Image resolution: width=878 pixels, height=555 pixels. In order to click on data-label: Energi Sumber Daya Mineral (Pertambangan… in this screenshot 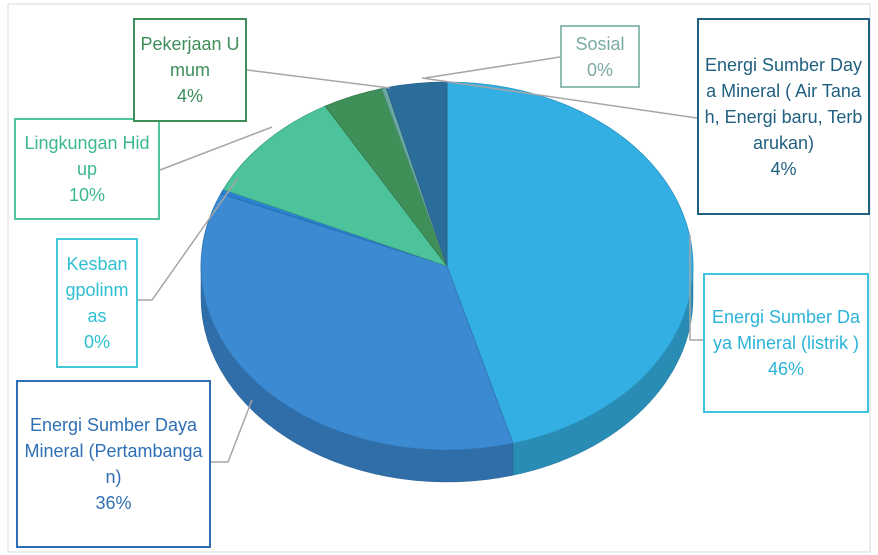, I will do `click(113, 464)`.